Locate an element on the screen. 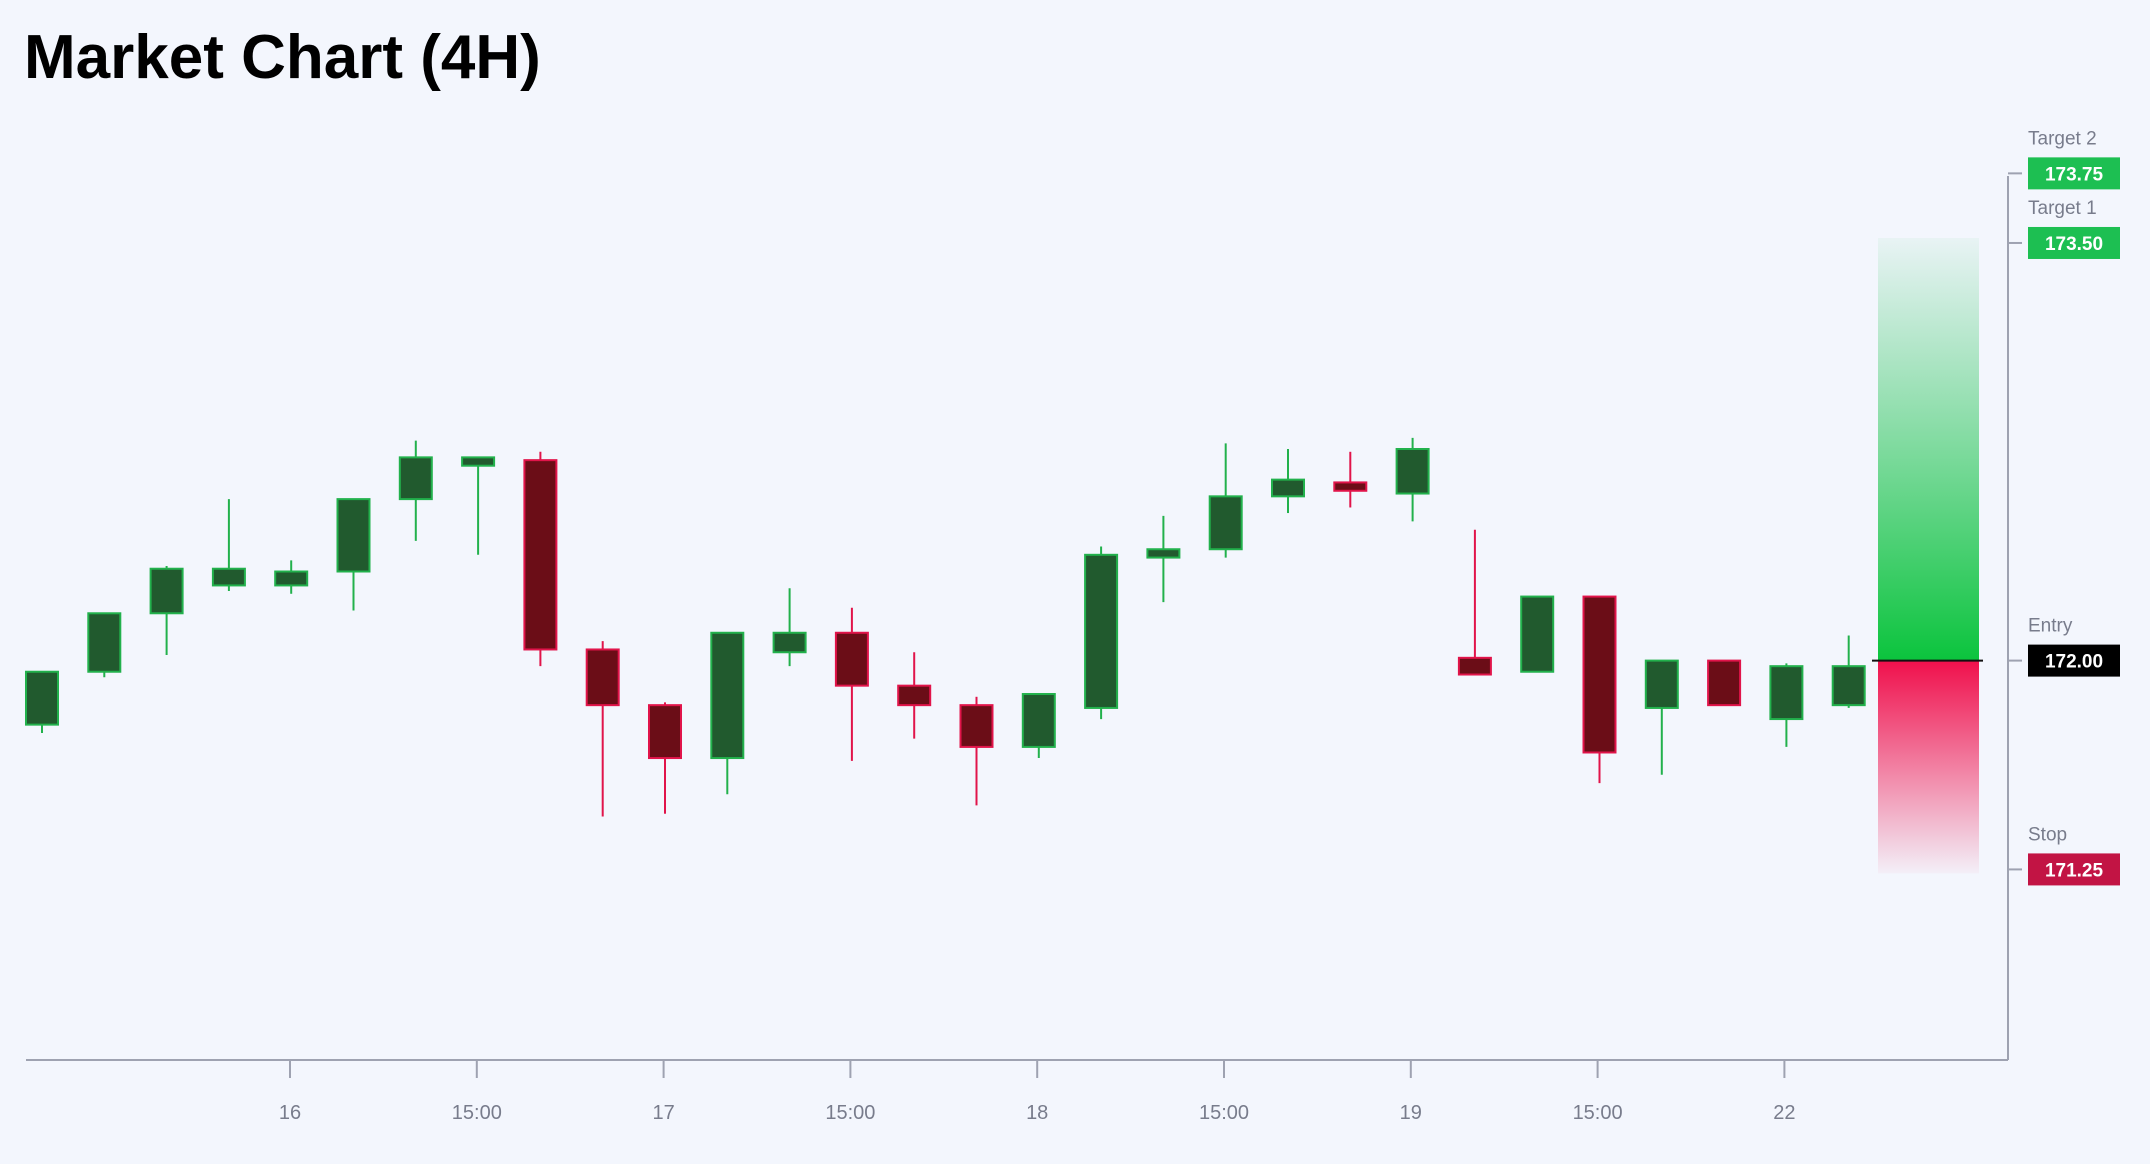 The image size is (2150, 1164). level-label: Target 1 is located at coordinates (2062, 208).